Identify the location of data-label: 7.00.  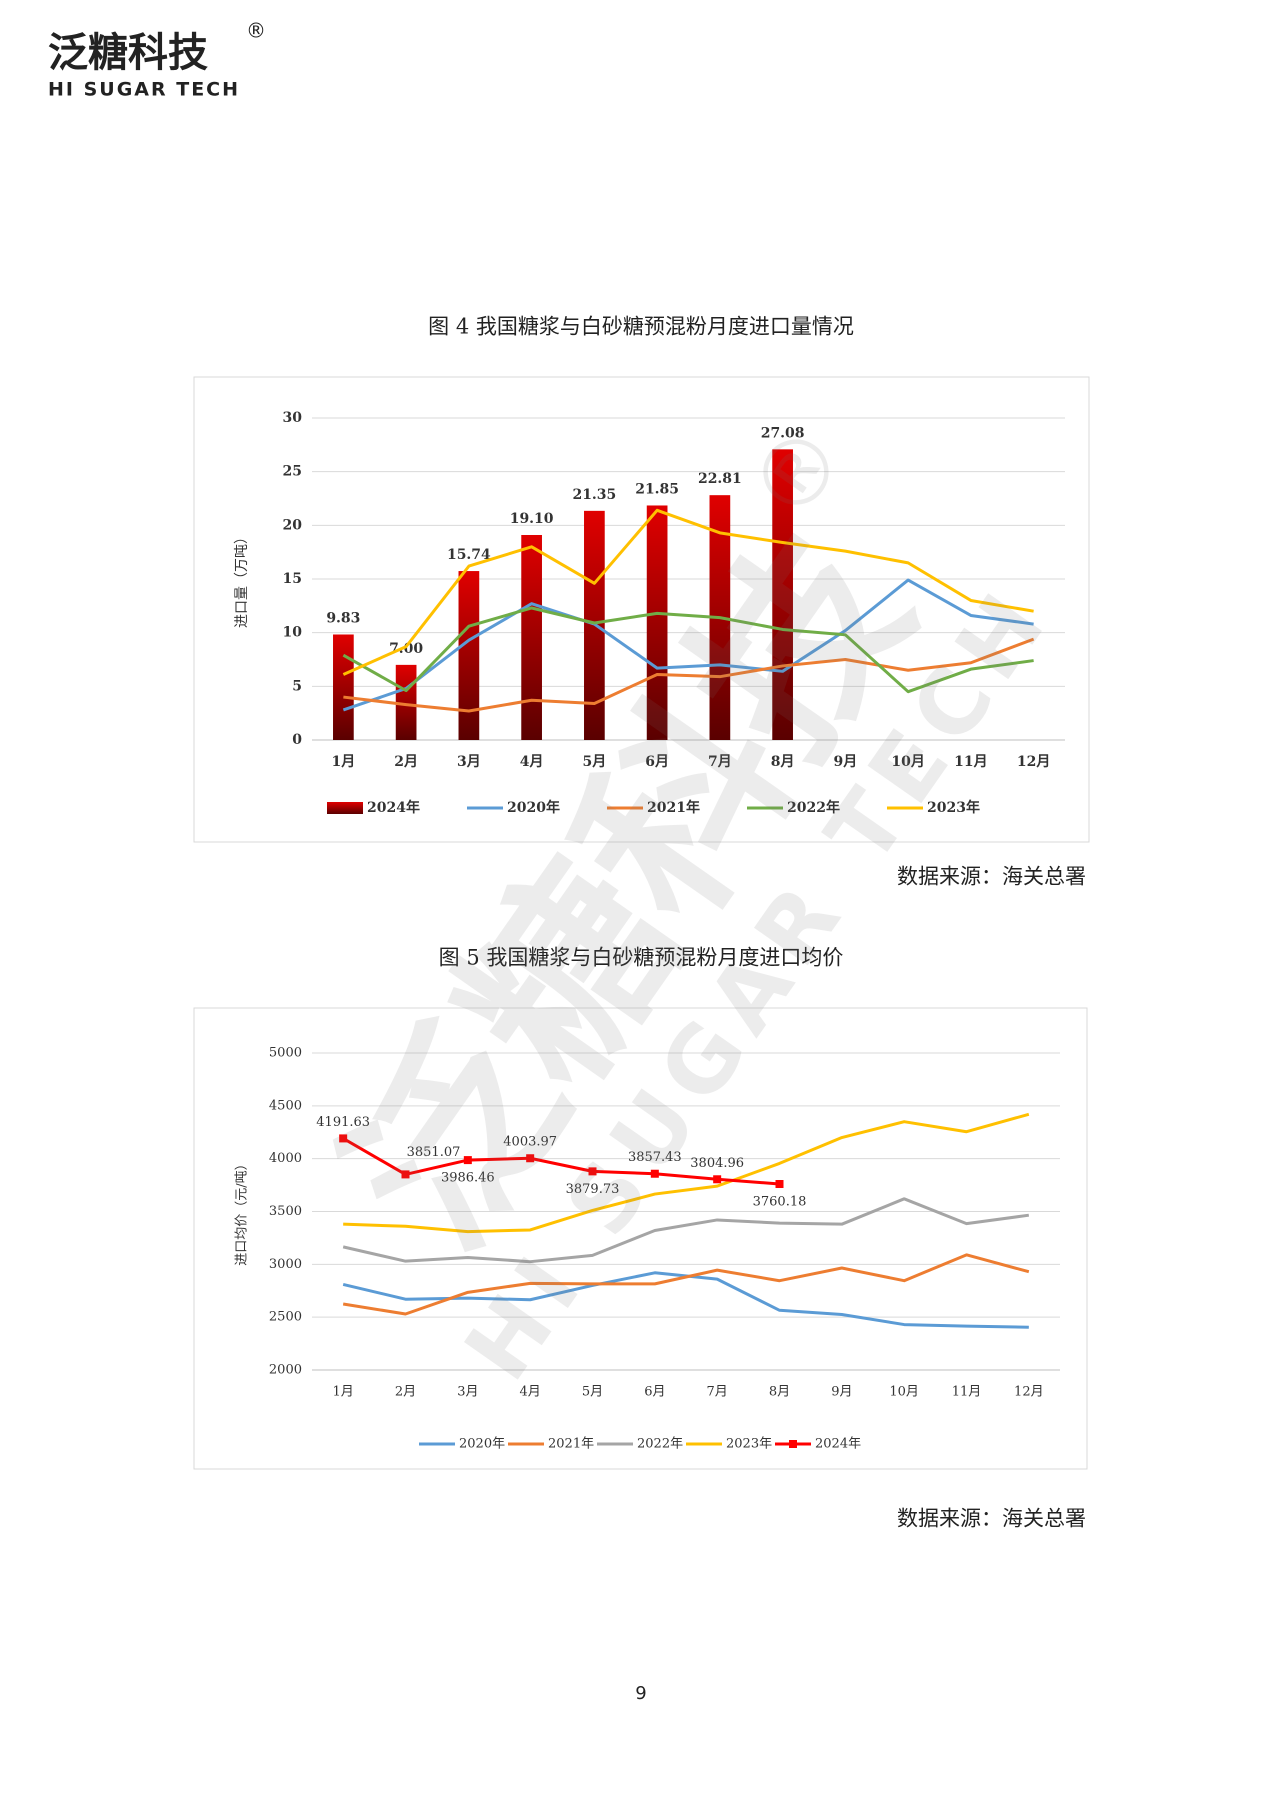
(406, 649).